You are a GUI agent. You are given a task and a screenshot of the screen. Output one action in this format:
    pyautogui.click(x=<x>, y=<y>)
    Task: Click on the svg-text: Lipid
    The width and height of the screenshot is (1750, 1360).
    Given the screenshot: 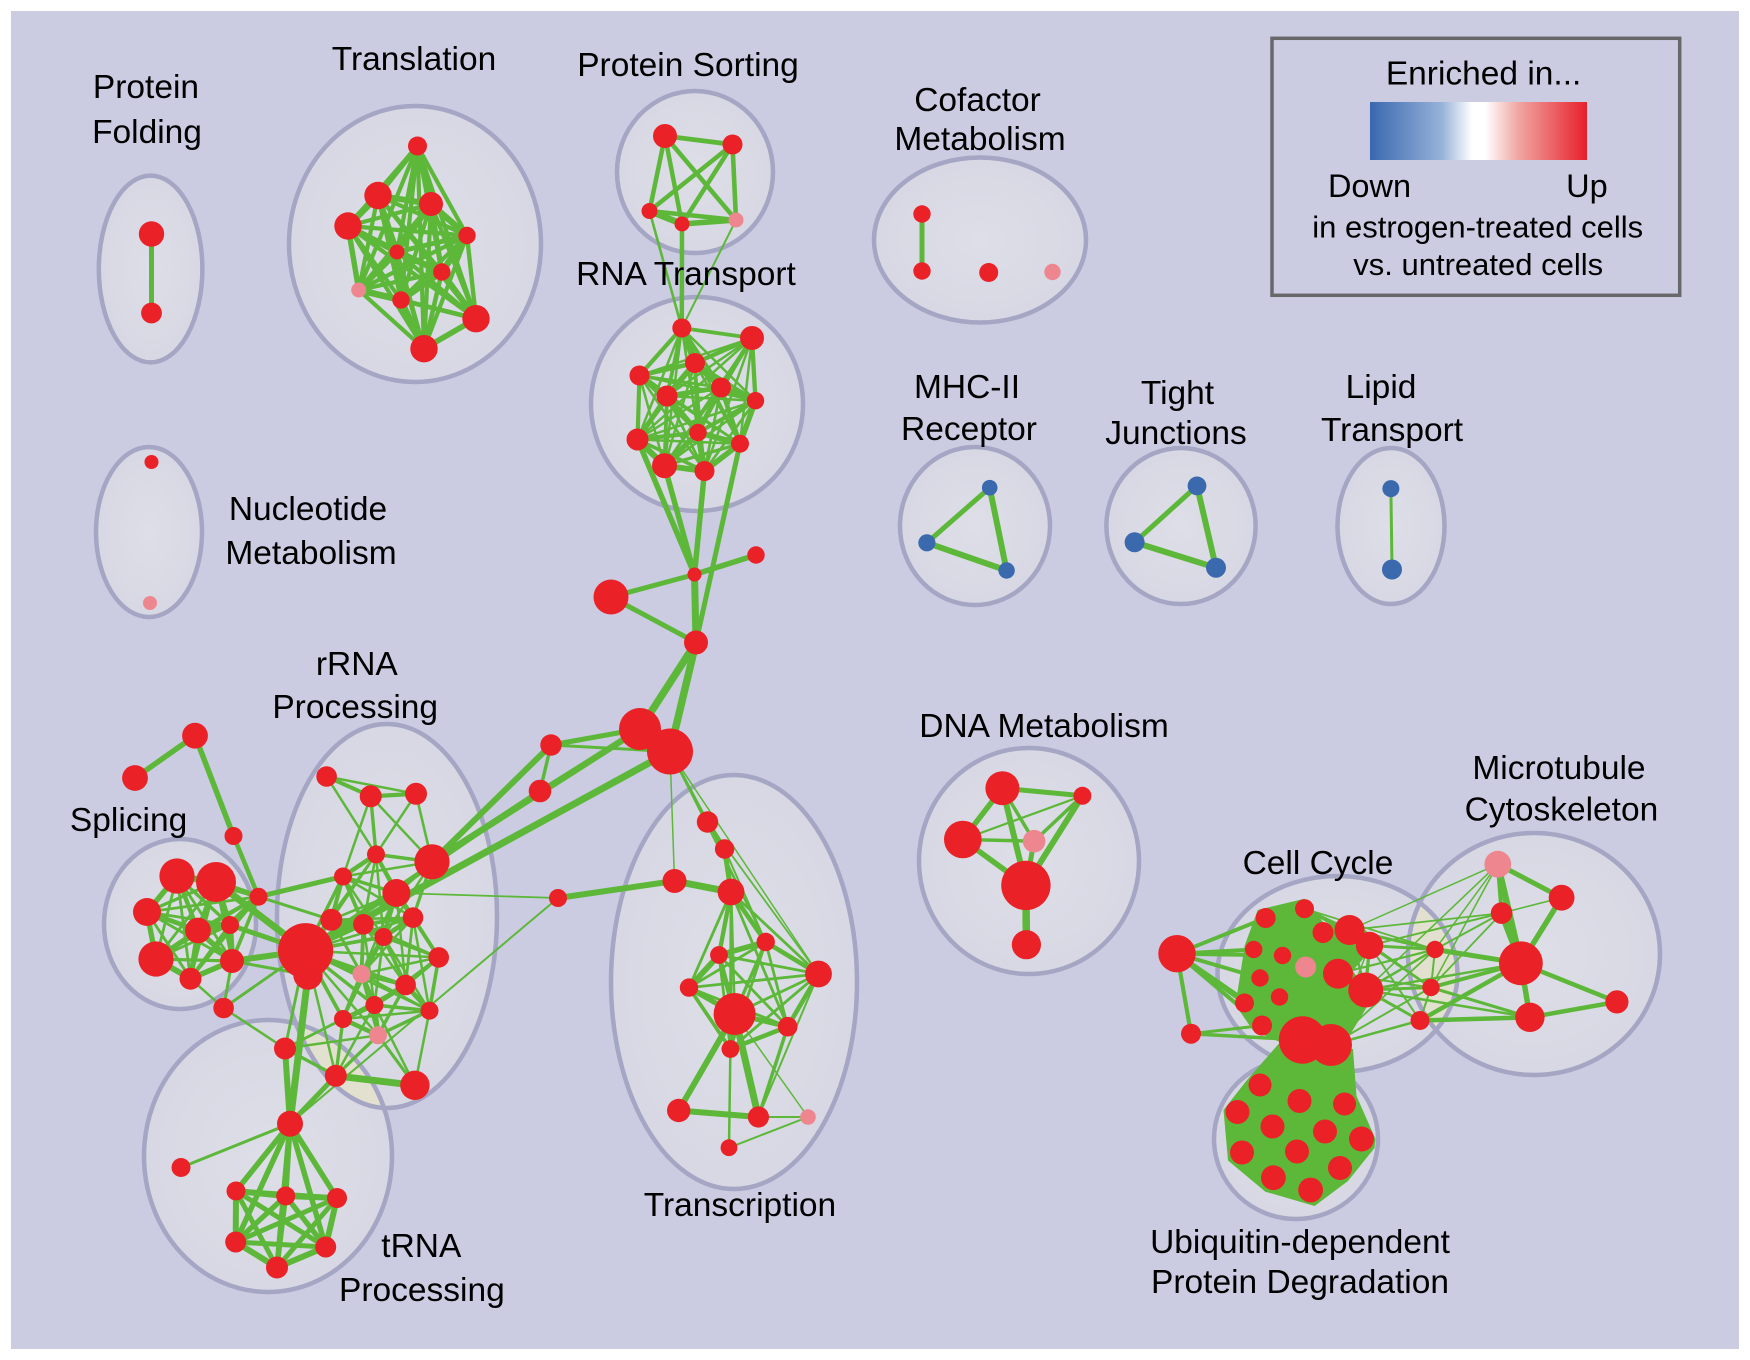 What is the action you would take?
    pyautogui.click(x=1381, y=387)
    